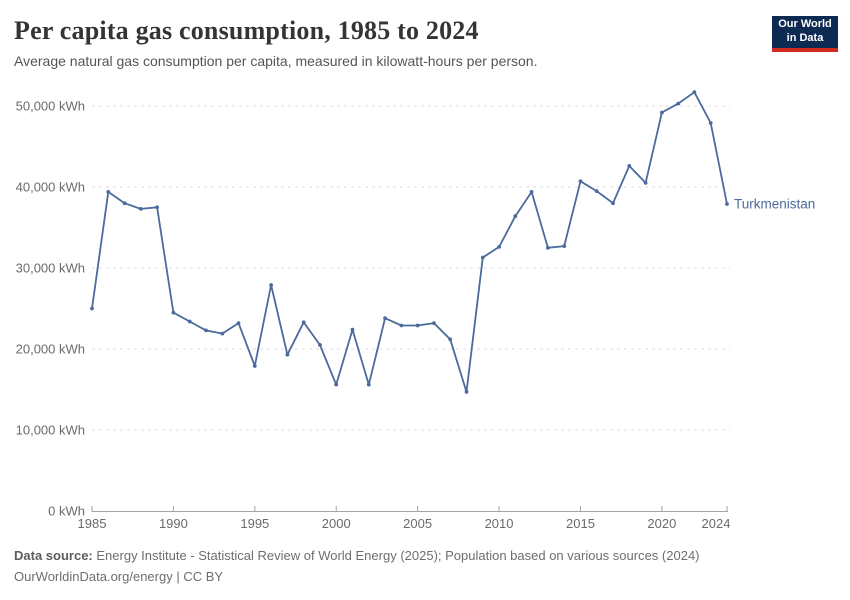  I want to click on series-end-label: Turkmenistan, so click(774, 204).